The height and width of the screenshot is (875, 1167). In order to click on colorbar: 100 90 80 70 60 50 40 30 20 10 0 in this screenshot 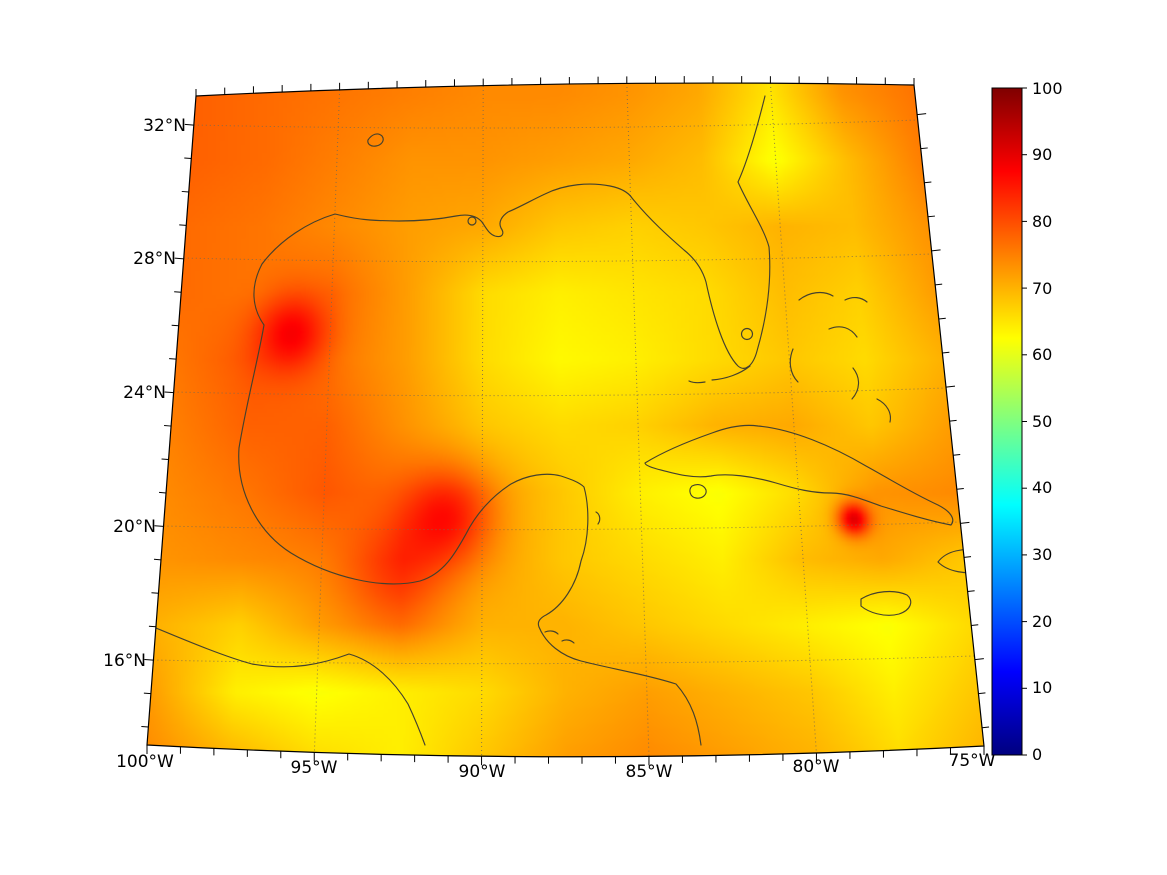, I will do `click(1027, 421)`.